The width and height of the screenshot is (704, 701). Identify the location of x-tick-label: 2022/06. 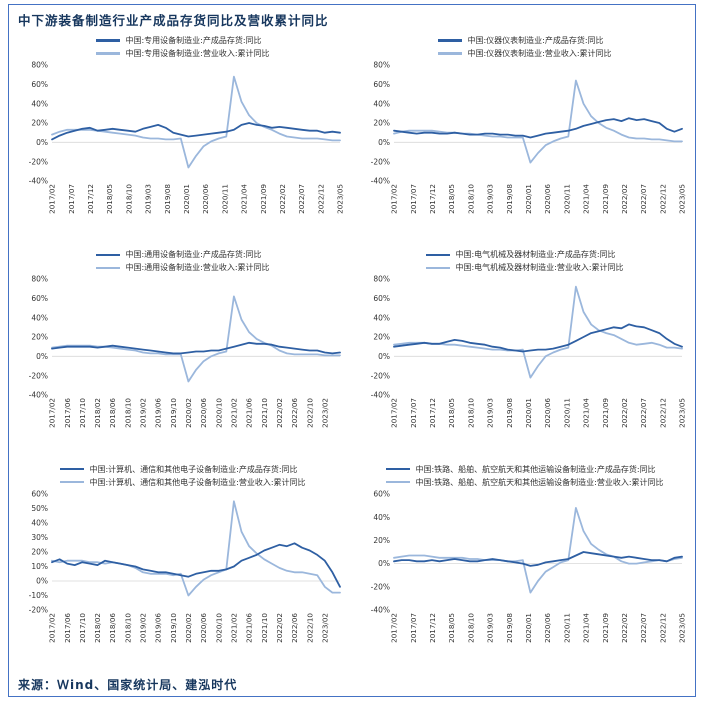
(294, 413).